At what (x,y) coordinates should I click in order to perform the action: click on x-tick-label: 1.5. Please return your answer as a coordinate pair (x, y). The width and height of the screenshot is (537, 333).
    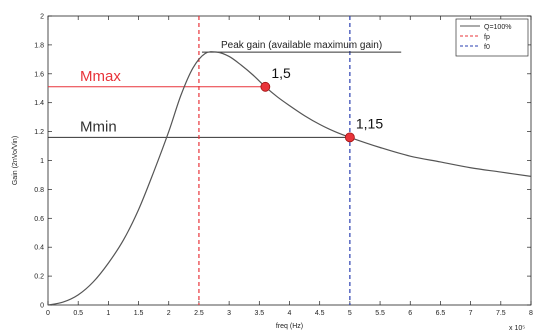
    Looking at the image, I should click on (139, 313).